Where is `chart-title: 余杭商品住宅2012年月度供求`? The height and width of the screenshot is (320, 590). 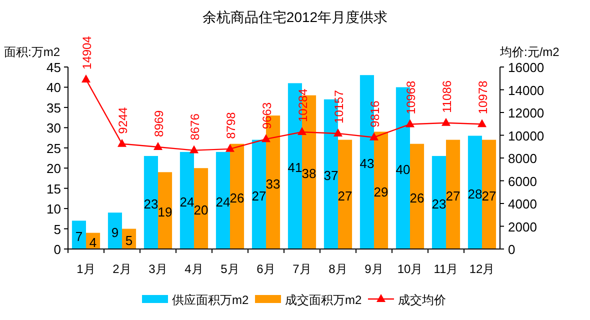
chart-title: 余杭商品住宅2012年月度供求 is located at coordinates (295, 17).